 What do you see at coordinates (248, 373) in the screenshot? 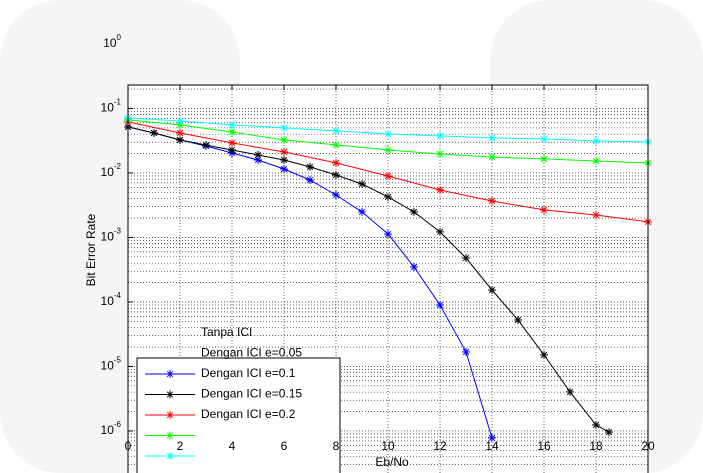
I see `legend-label: Dengan ICI e=0.1` at bounding box center [248, 373].